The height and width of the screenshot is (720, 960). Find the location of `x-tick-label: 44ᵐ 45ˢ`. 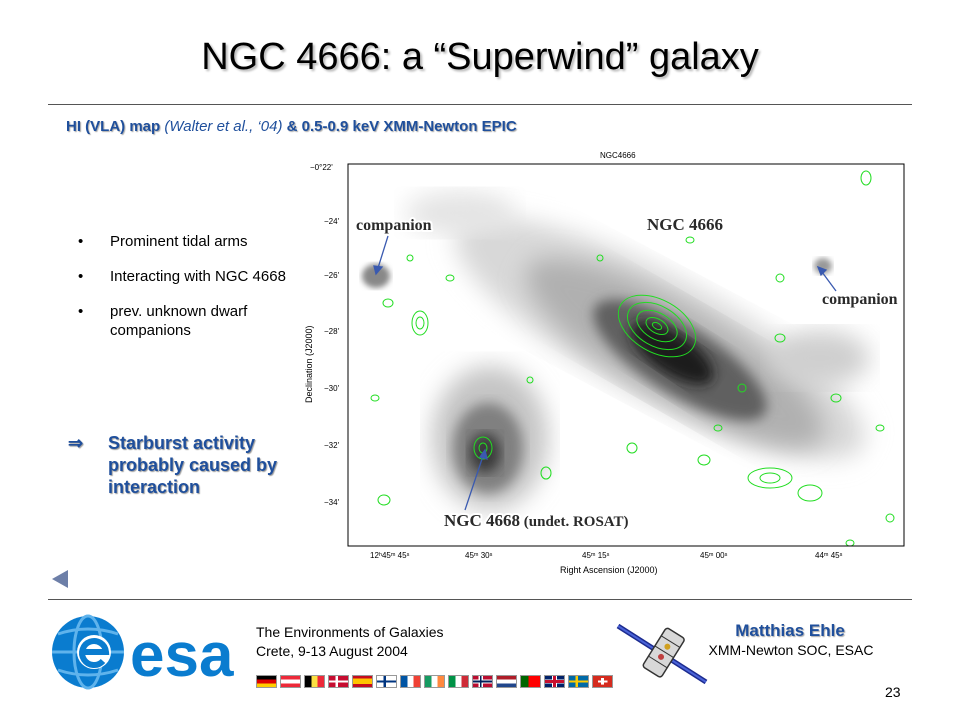

x-tick-label: 44ᵐ 45ˢ is located at coordinates (829, 555).